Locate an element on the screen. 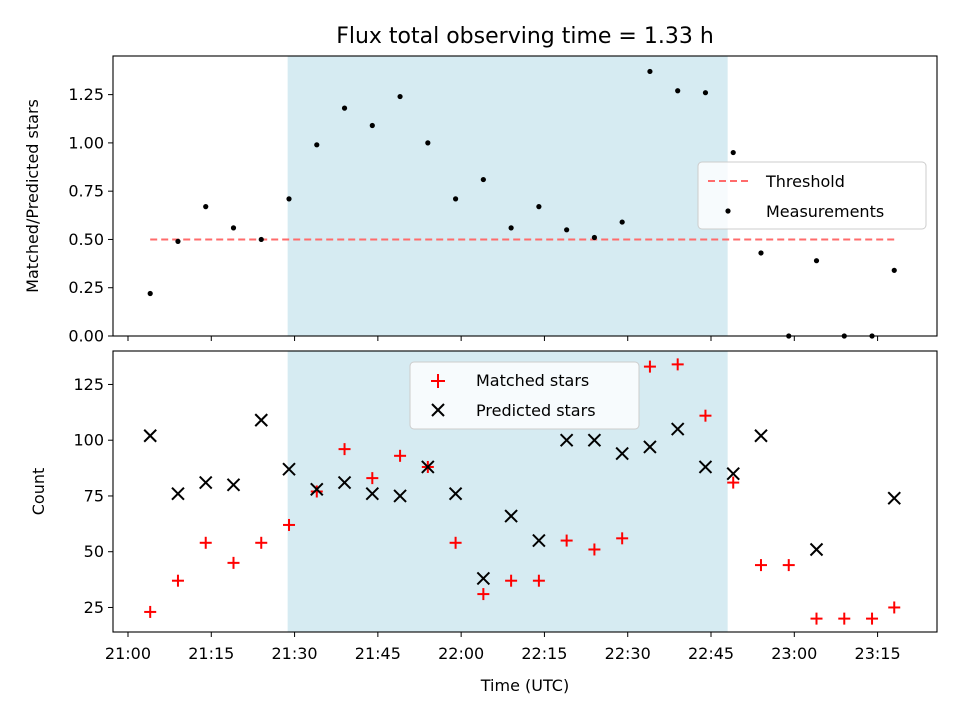 The height and width of the screenshot is (720, 960). measurements-legend-label: Measurements is located at coordinates (825, 211).